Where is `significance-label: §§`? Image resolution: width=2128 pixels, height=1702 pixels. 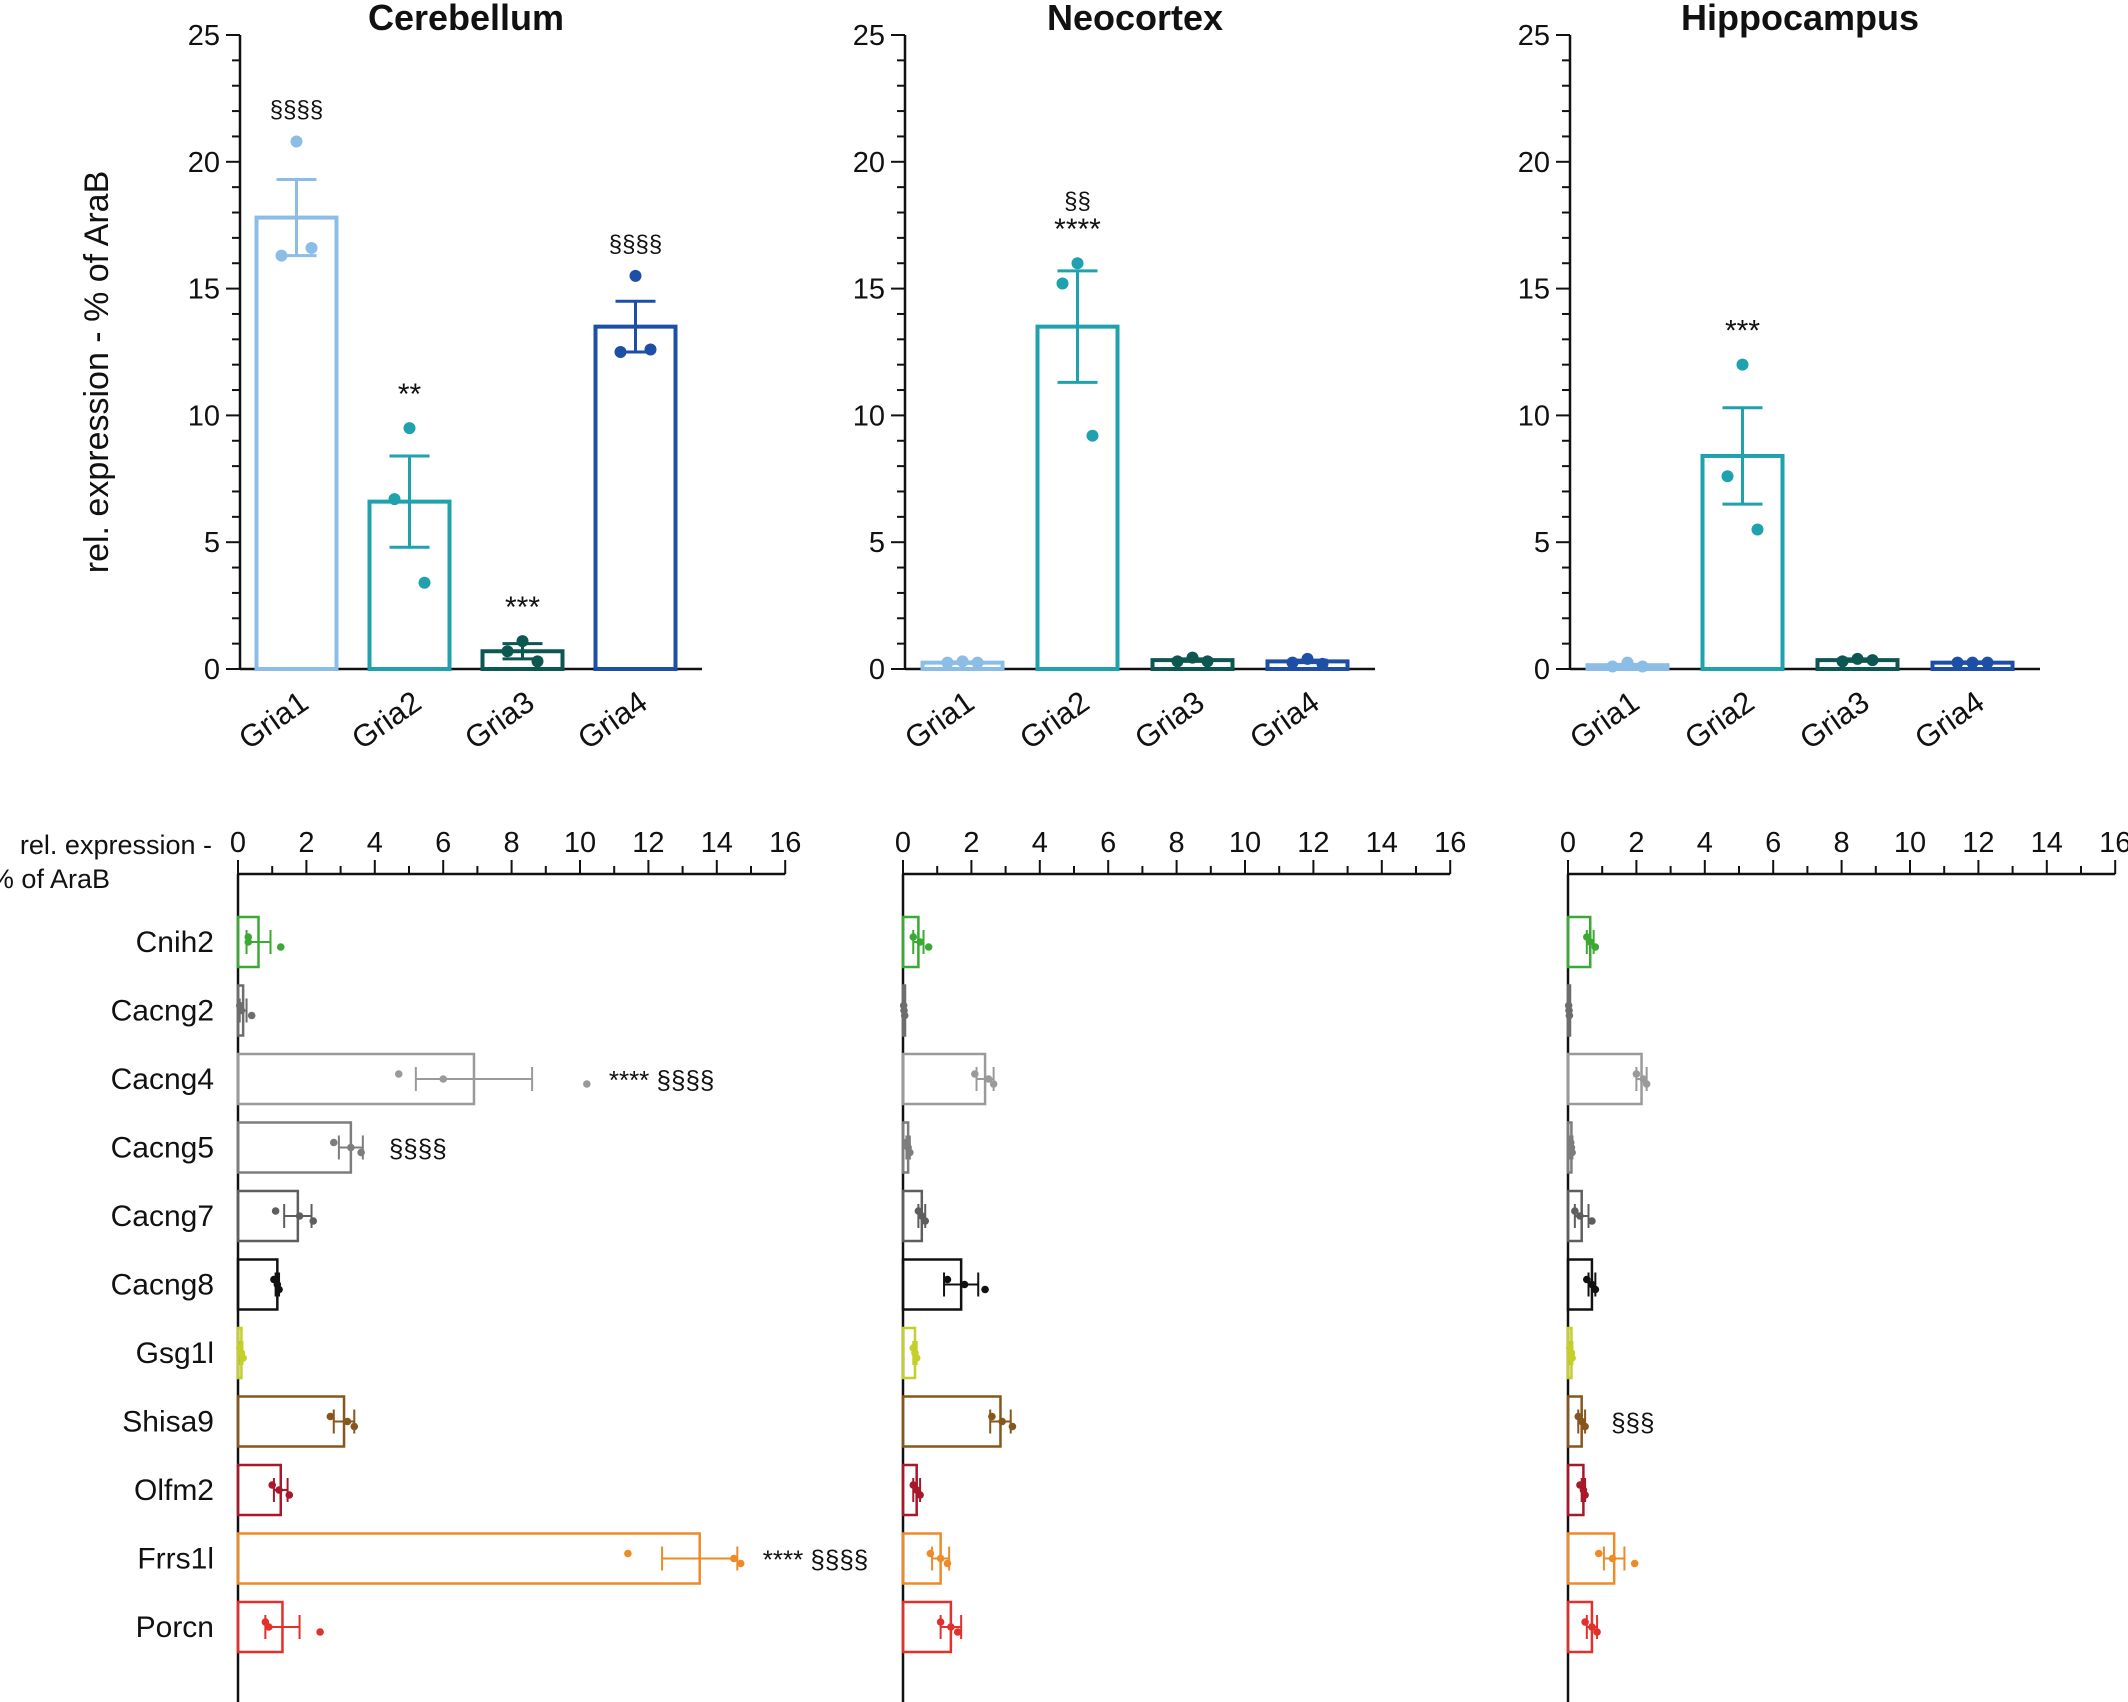
significance-label: §§ is located at coordinates (1077, 201).